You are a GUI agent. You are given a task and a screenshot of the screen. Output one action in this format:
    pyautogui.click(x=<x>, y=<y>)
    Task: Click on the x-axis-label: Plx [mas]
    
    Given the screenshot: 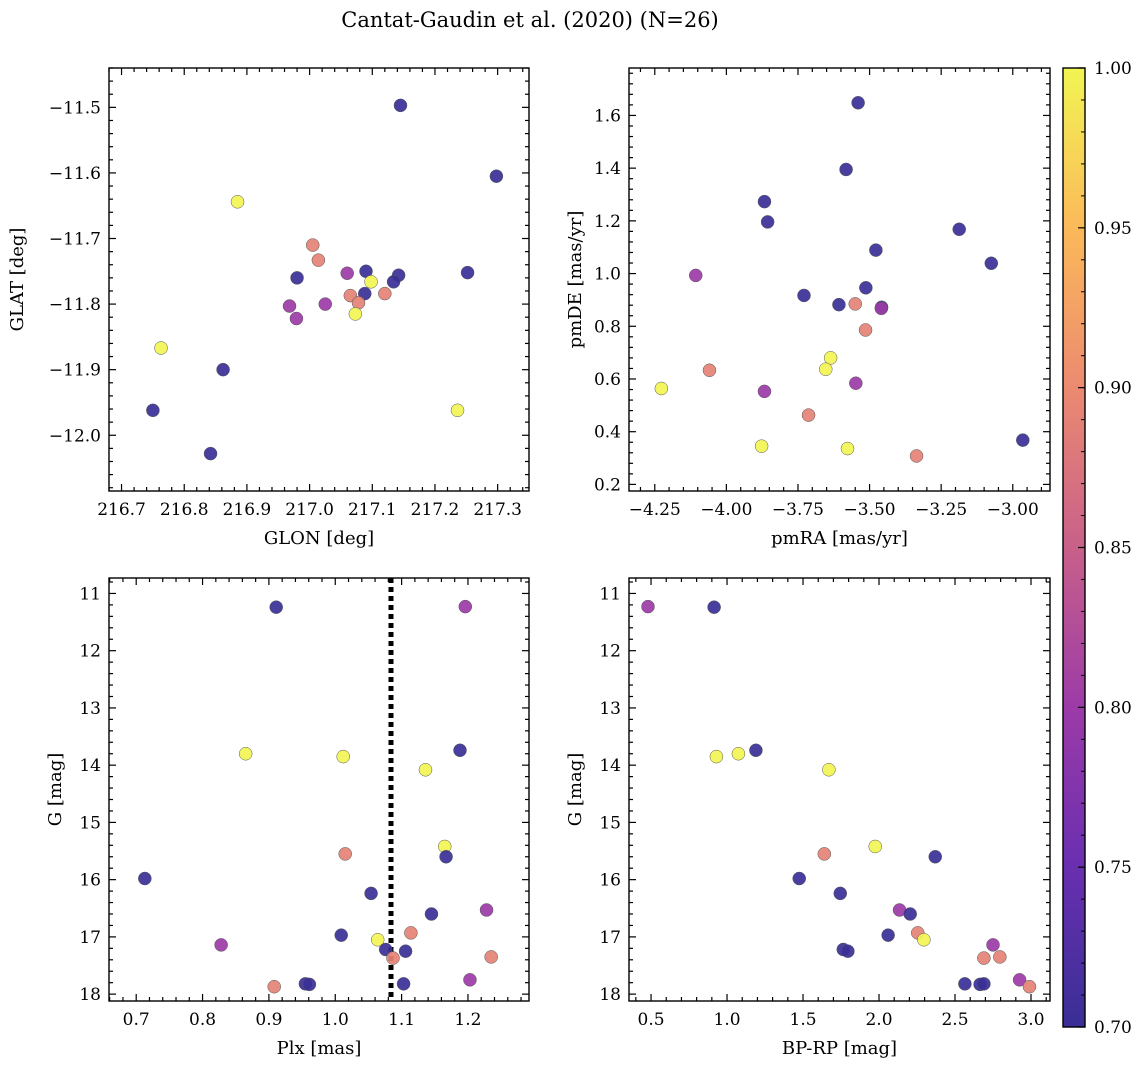 What is the action you would take?
    pyautogui.click(x=319, y=1048)
    